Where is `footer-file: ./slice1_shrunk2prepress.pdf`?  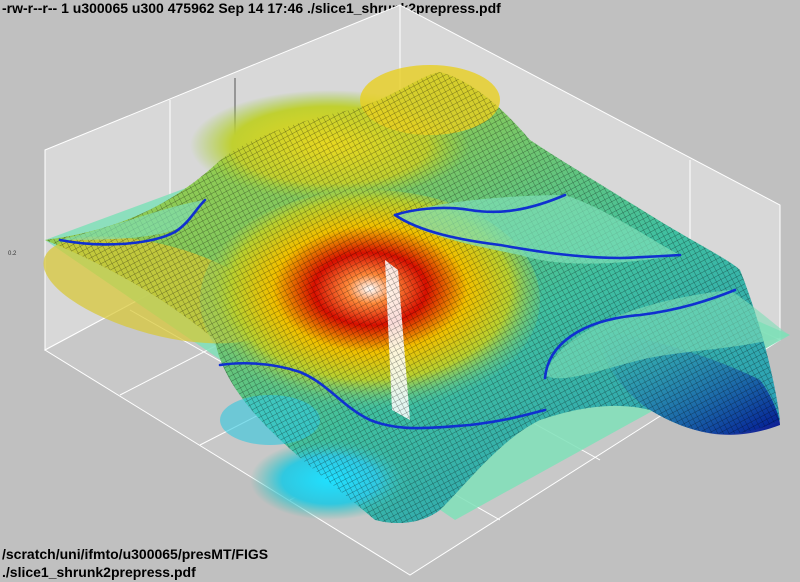
footer-file: ./slice1_shrunk2prepress.pdf is located at coordinates (99, 572).